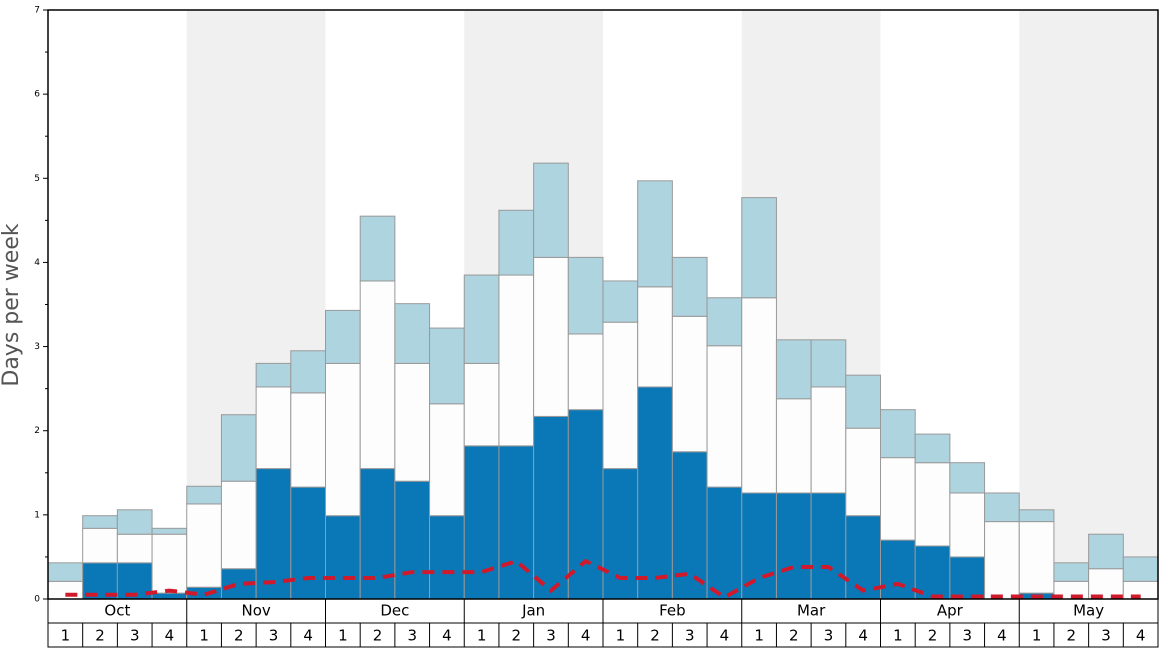 The height and width of the screenshot is (648, 1168). I want to click on y-tick-label: 0, so click(37, 600).